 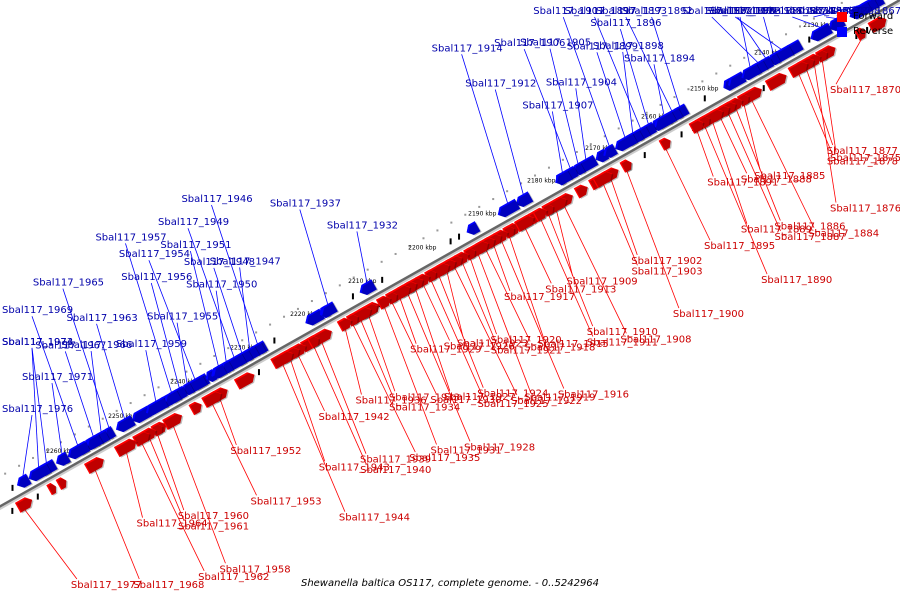 What do you see at coordinates (216, 199) in the screenshot?
I see `gene-label: Sbal117_1946` at bounding box center [216, 199].